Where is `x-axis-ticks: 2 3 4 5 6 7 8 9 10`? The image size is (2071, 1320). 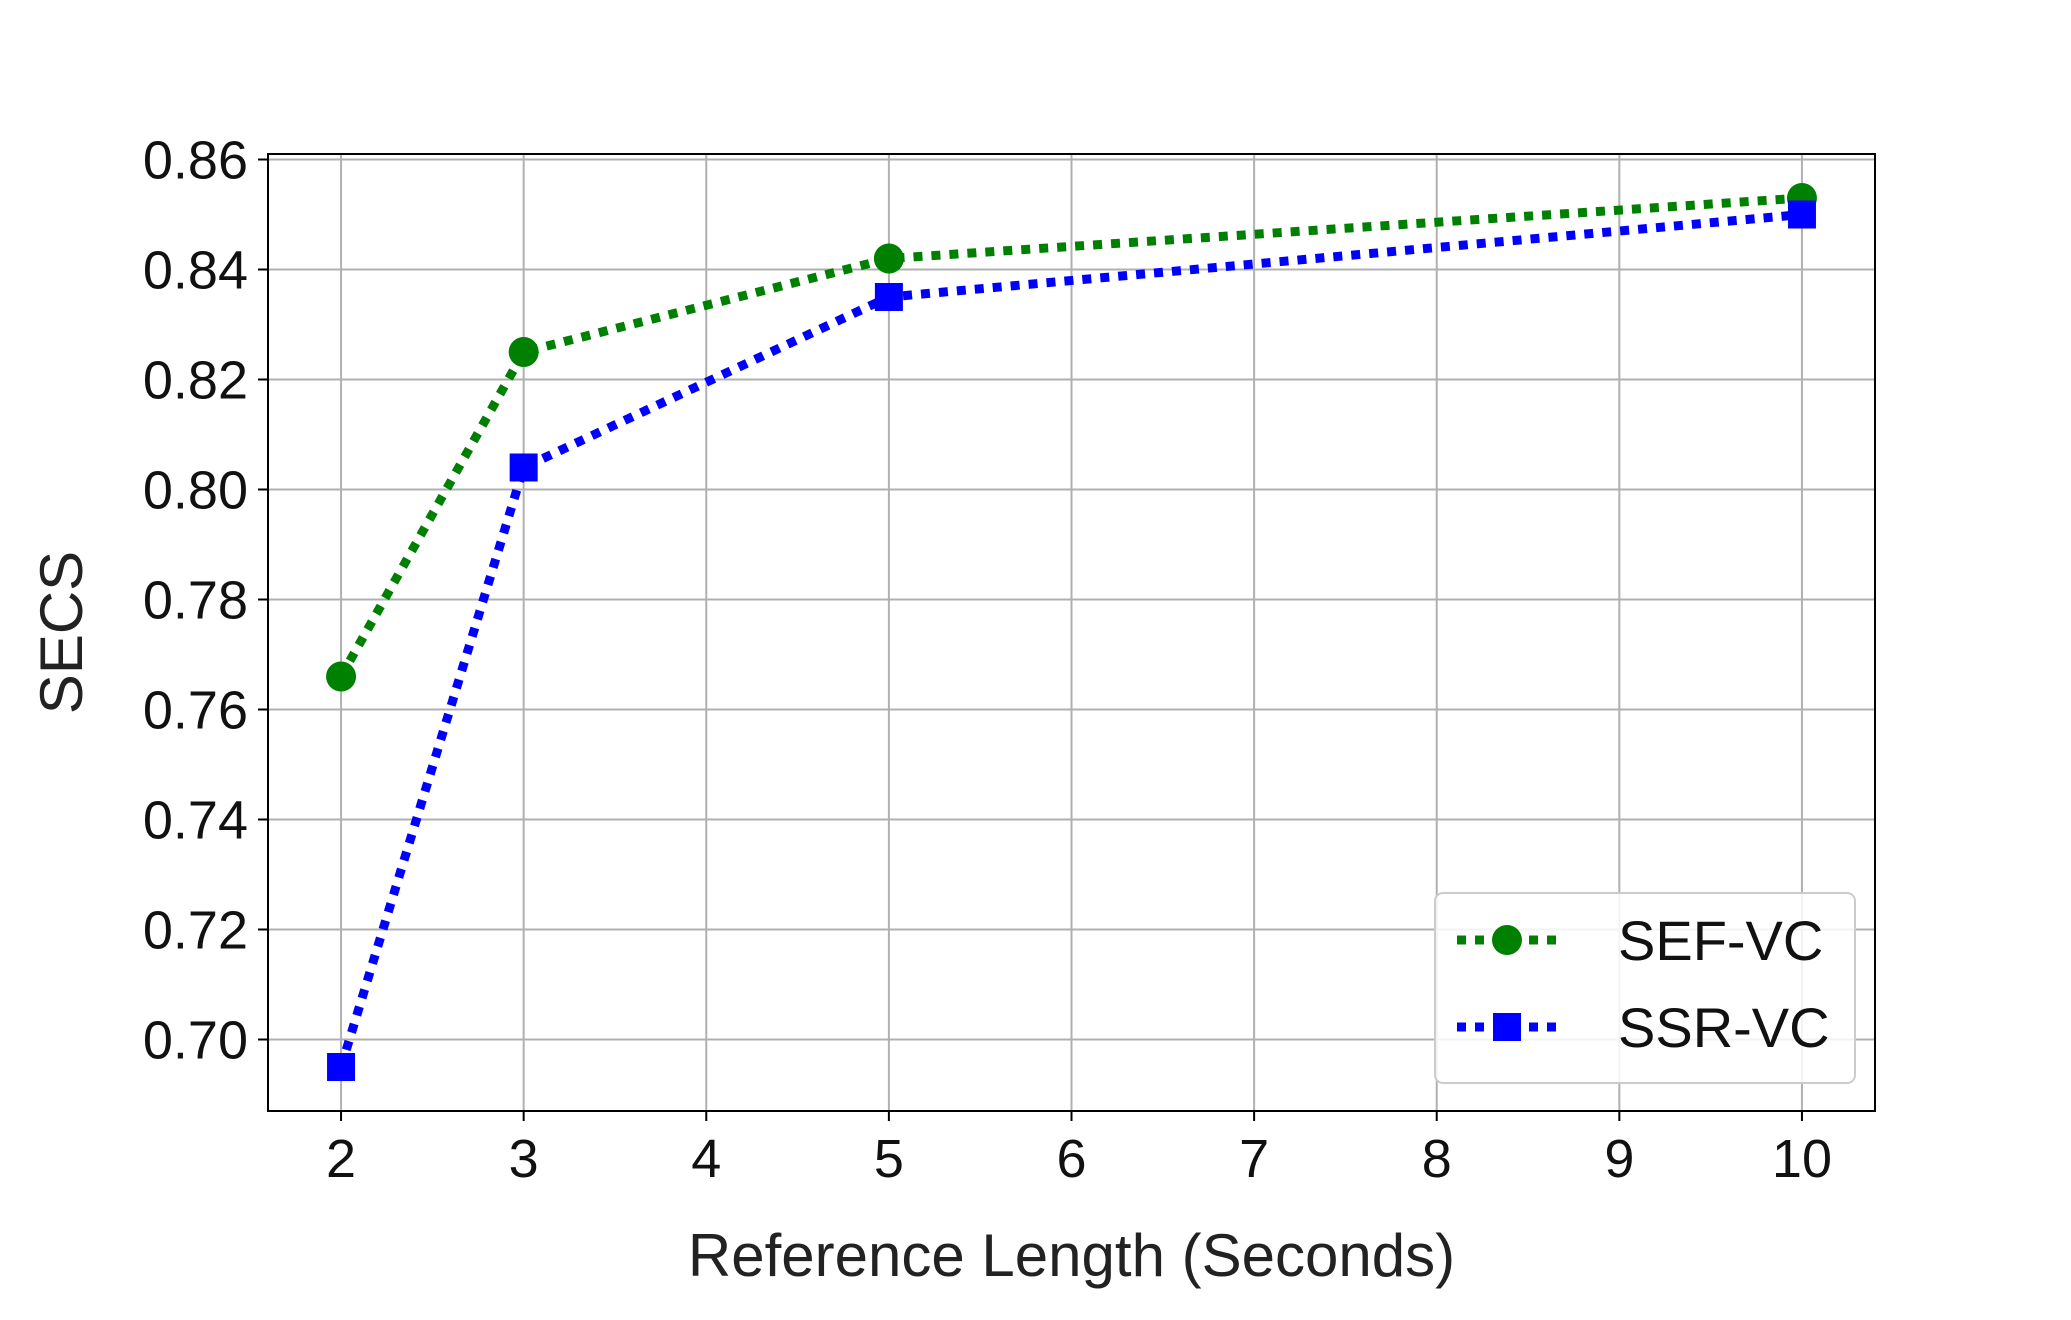 x-axis-ticks: 2 3 4 5 6 7 8 9 10 is located at coordinates (1079, 1150).